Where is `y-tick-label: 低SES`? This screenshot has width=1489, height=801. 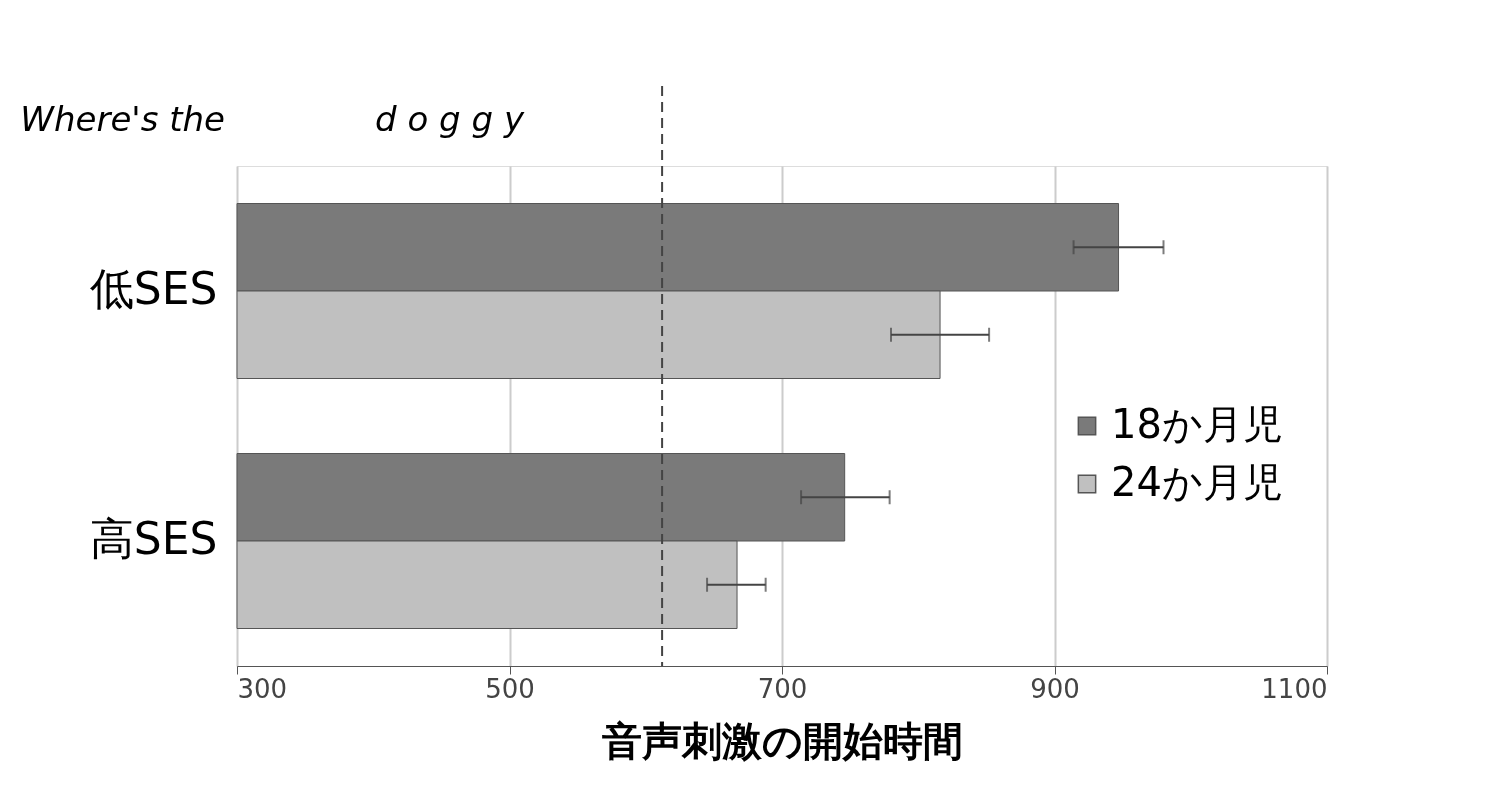 y-tick-label: 低SES is located at coordinates (153, 288).